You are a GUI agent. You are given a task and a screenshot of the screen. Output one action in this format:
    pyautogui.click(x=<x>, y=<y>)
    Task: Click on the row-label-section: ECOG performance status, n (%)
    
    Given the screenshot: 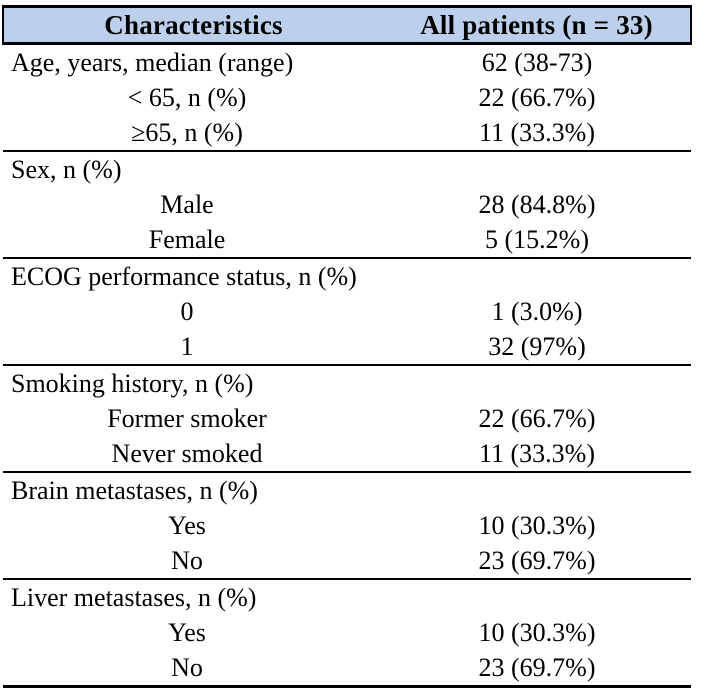 What is the action you would take?
    pyautogui.click(x=184, y=276)
    